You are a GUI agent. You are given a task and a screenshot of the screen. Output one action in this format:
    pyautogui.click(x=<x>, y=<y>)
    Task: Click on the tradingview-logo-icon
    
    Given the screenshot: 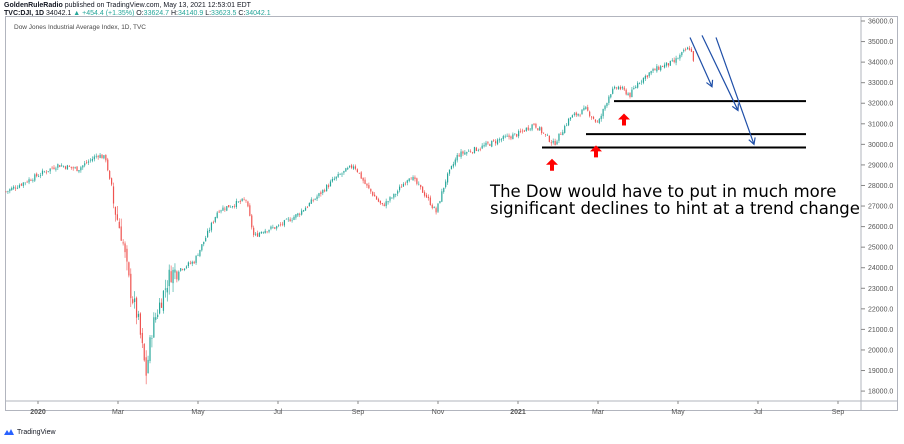 What is the action you would take?
    pyautogui.click(x=9, y=432)
    